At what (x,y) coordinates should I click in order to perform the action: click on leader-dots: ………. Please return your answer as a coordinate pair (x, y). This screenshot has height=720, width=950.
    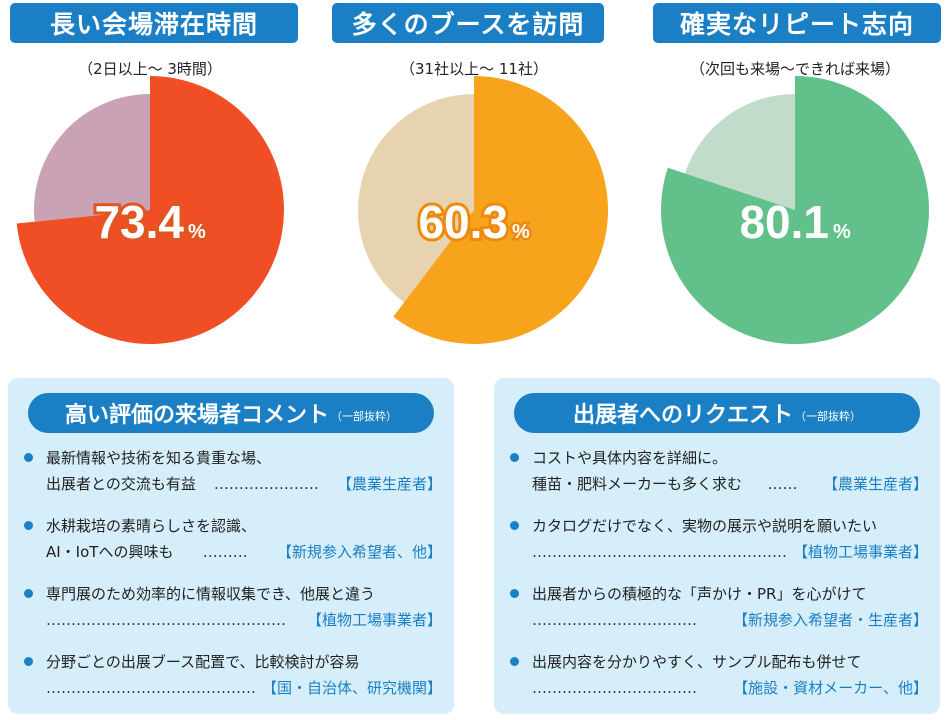
    Looking at the image, I should click on (225, 552).